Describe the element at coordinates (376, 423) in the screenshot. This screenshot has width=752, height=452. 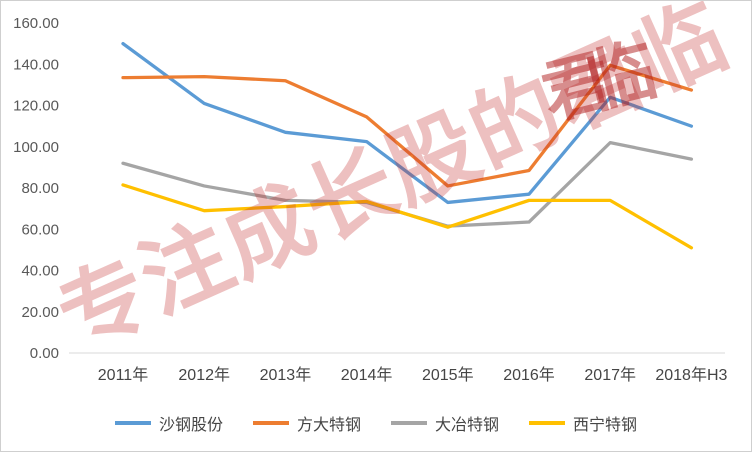
I see `chart-legend: 沙钢股份 方大特钢 大冶特钢 西宁特钢` at that location.